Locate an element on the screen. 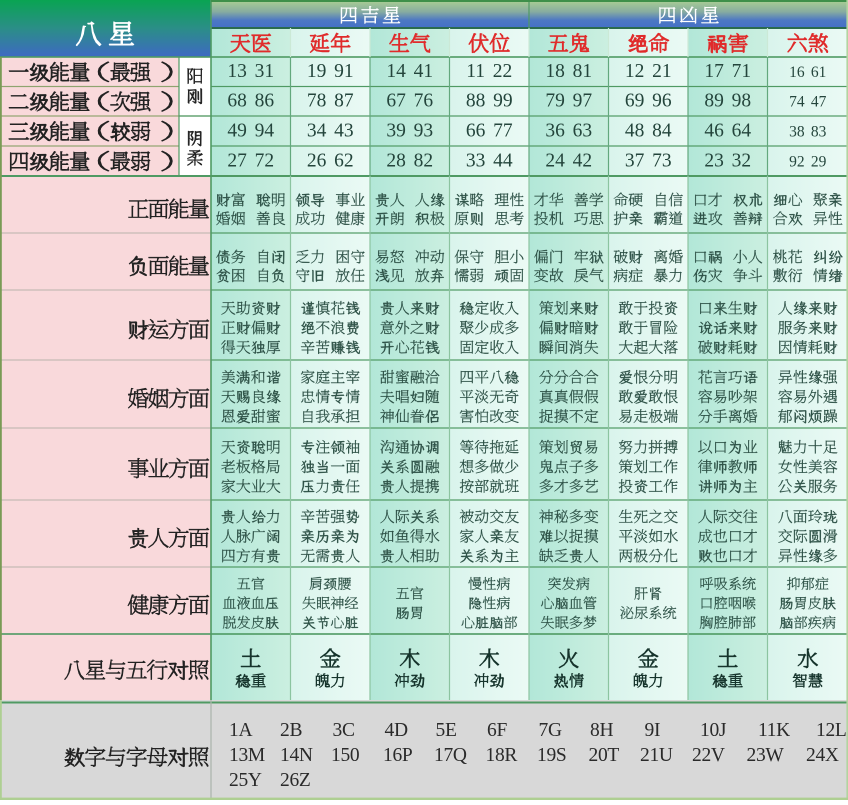 This screenshot has height=805, width=848. svg-text: 23W is located at coordinates (766, 755).